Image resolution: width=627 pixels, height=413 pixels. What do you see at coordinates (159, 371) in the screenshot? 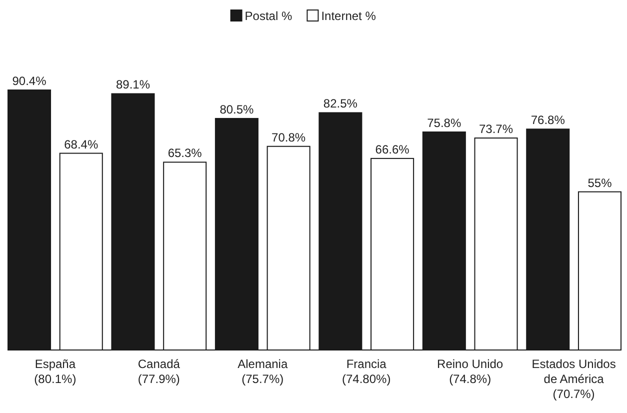
I see `x-tick-label: Canadá (77.9%)` at bounding box center [159, 371].